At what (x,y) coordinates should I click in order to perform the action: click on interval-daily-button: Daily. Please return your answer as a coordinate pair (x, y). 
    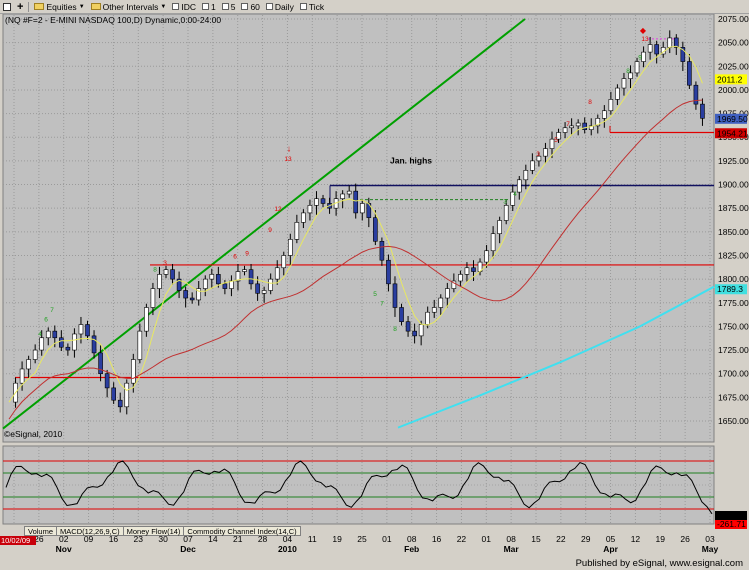
    Looking at the image, I should click on (280, 7).